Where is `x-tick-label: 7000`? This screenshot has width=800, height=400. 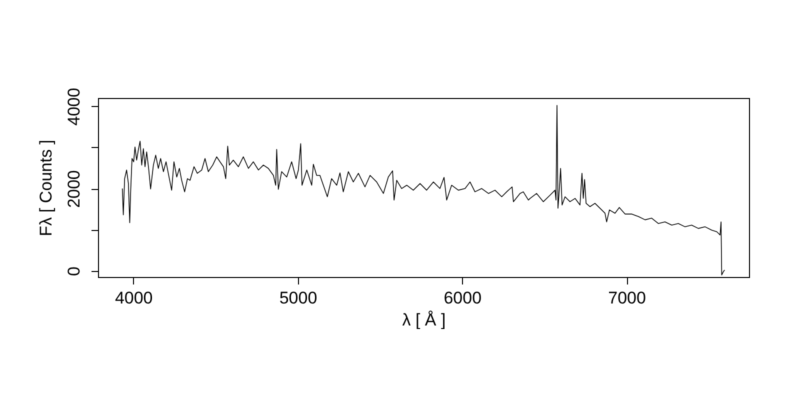
x-tick-label: 7000 is located at coordinates (627, 298).